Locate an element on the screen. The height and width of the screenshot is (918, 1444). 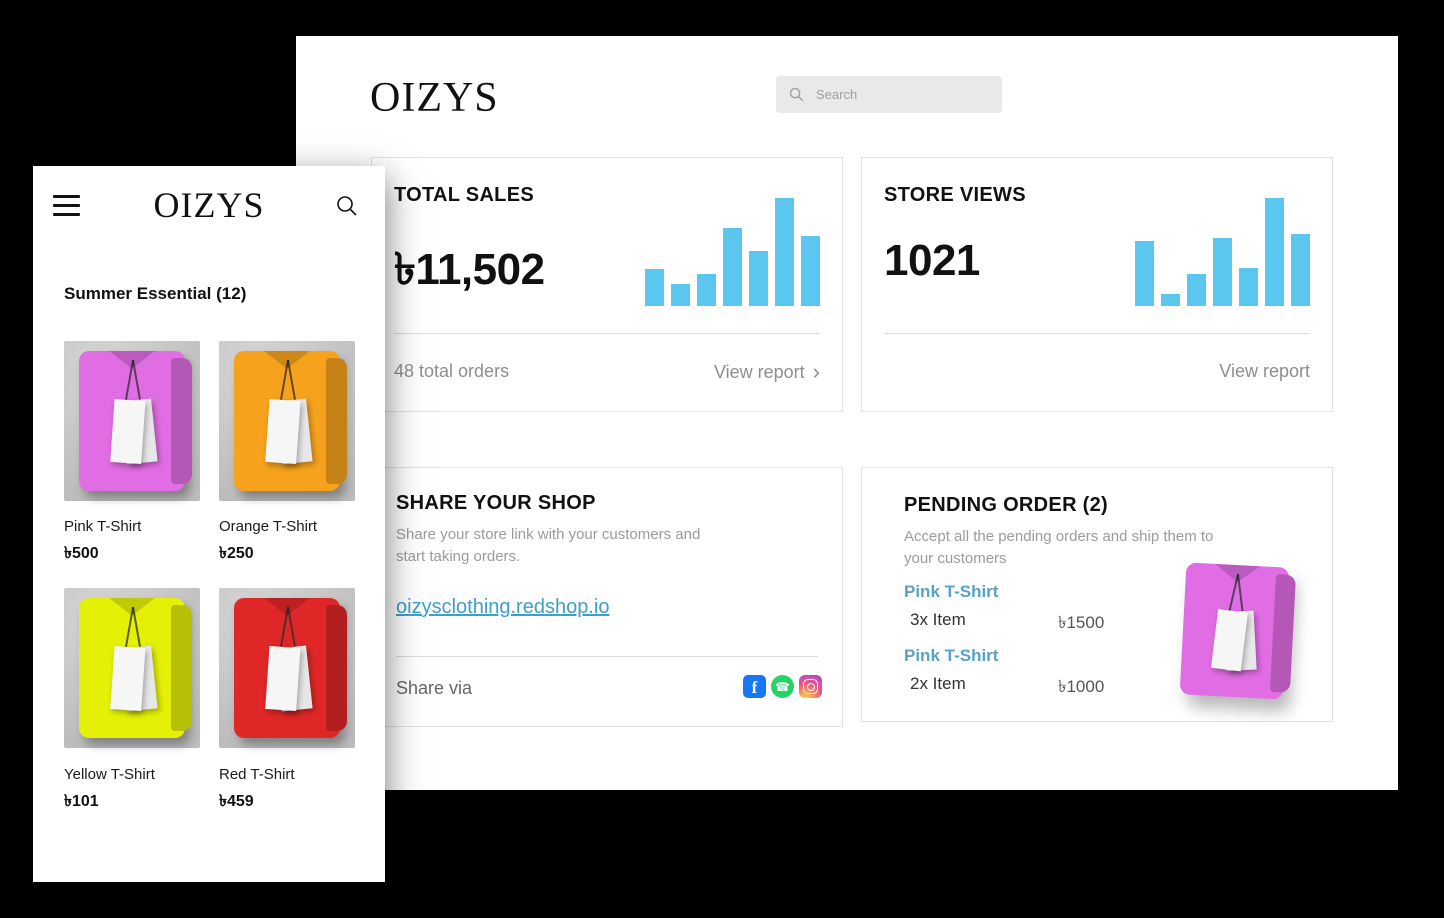
product-image-pink is located at coordinates (132, 421).